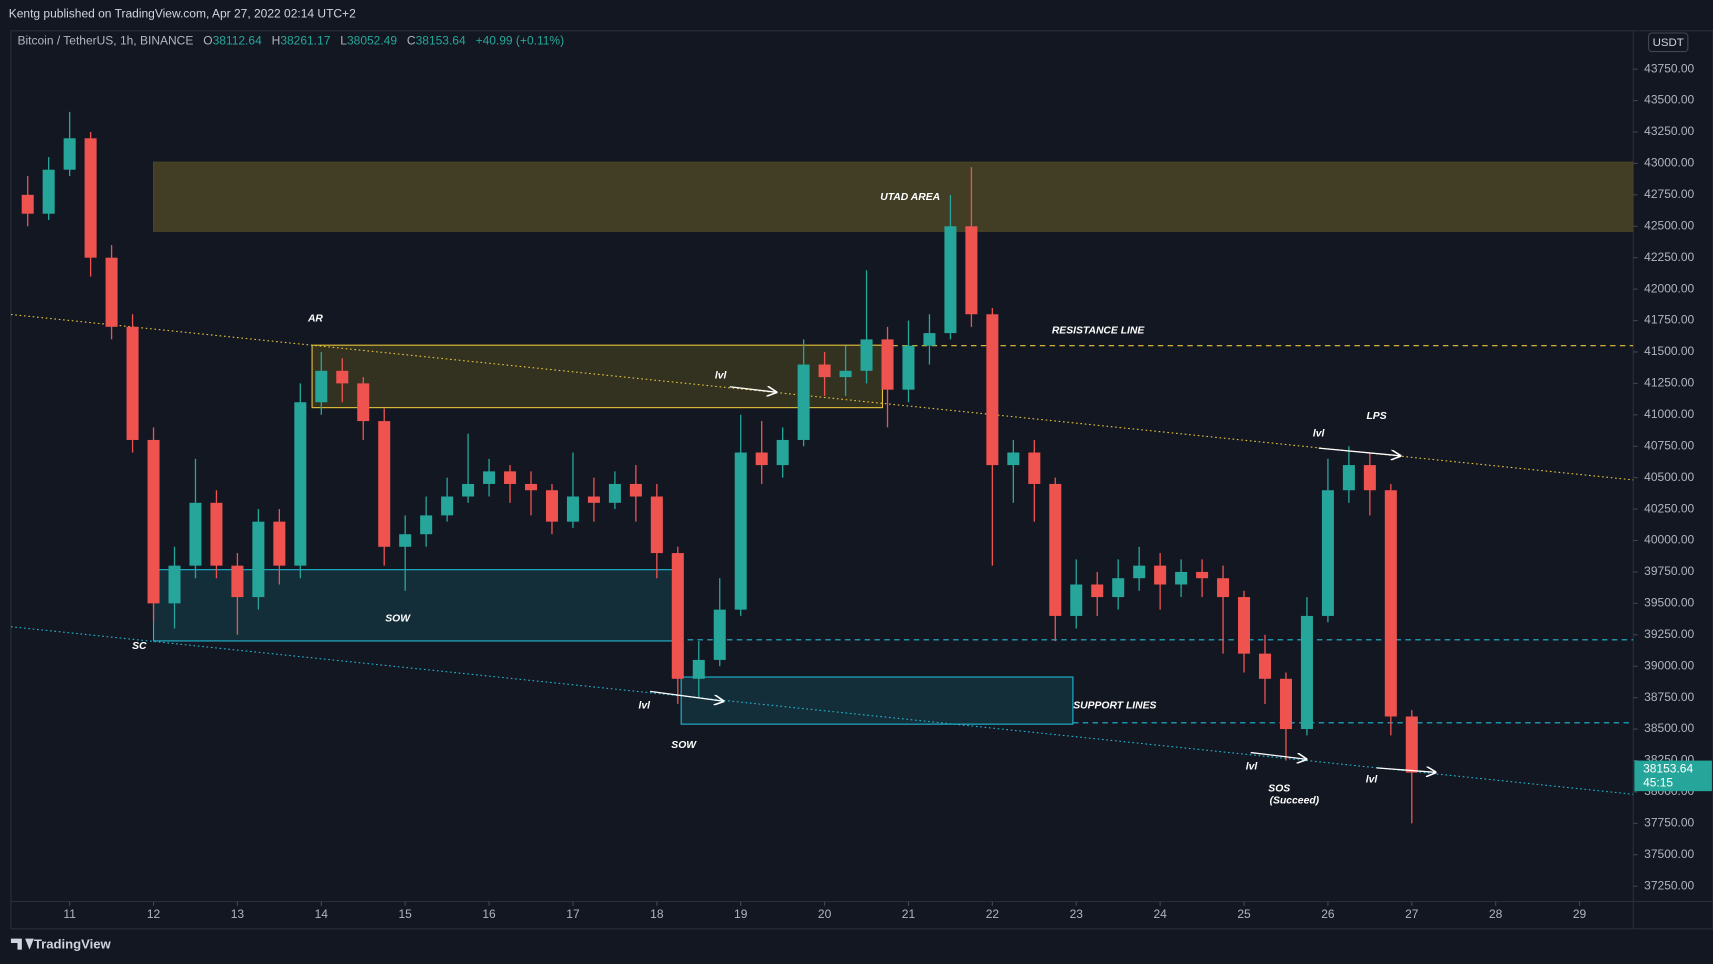 This screenshot has width=1713, height=964. Describe the element at coordinates (909, 914) in the screenshot. I see `x-tick-label: 21` at that location.